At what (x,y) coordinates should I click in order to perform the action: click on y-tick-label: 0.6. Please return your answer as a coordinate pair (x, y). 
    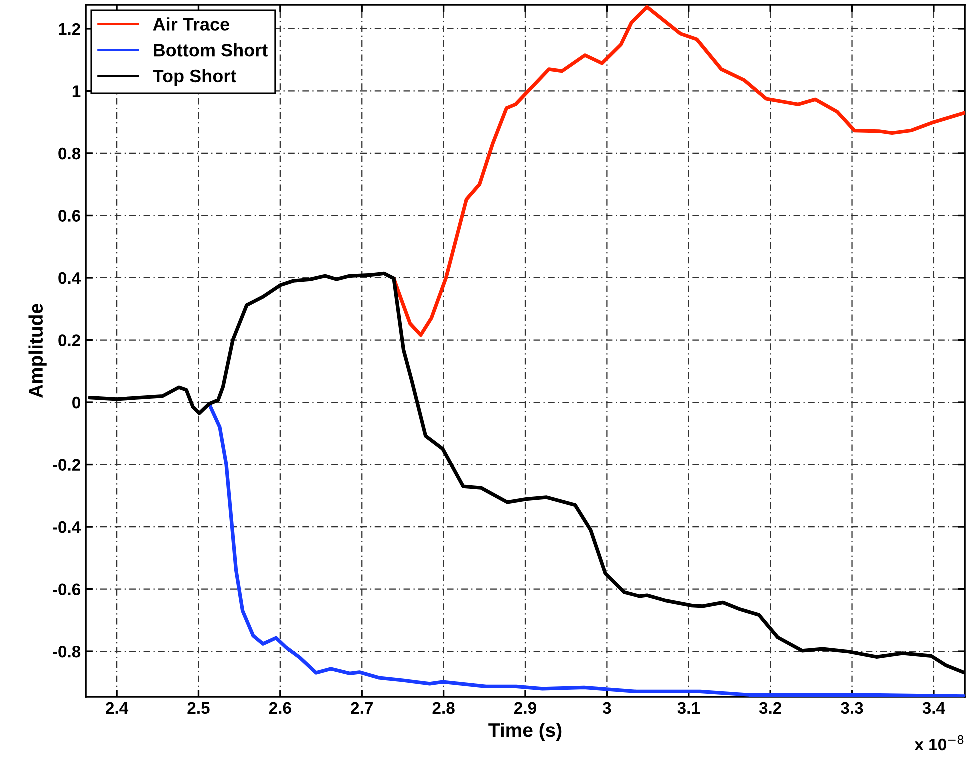
    Looking at the image, I should click on (69, 216).